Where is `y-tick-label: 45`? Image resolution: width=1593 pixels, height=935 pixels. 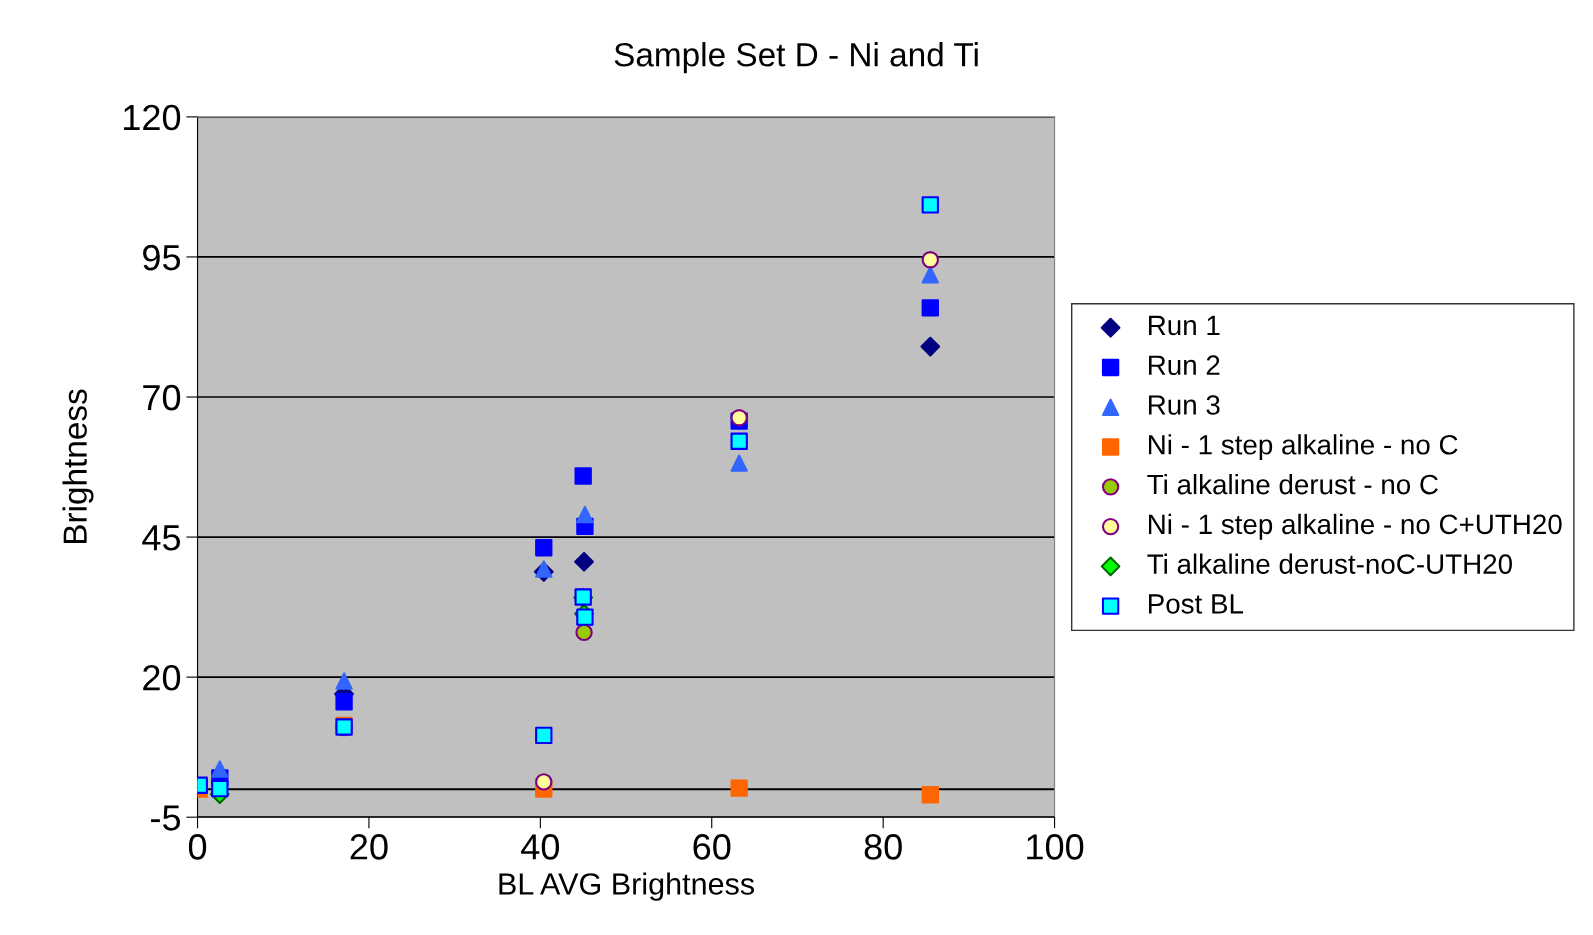 y-tick-label: 45 is located at coordinates (161, 538).